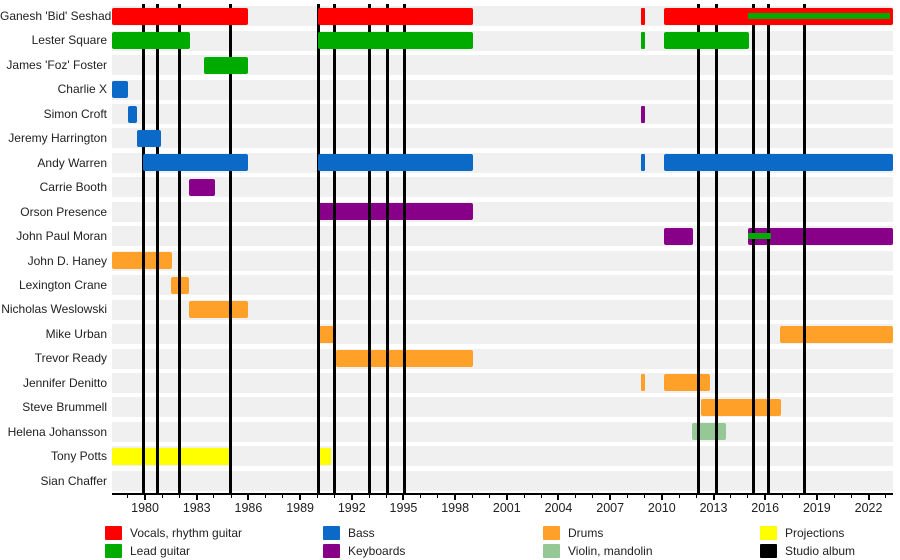  What do you see at coordinates (586, 533) in the screenshot?
I see `legend-label-drums: Drums` at bounding box center [586, 533].